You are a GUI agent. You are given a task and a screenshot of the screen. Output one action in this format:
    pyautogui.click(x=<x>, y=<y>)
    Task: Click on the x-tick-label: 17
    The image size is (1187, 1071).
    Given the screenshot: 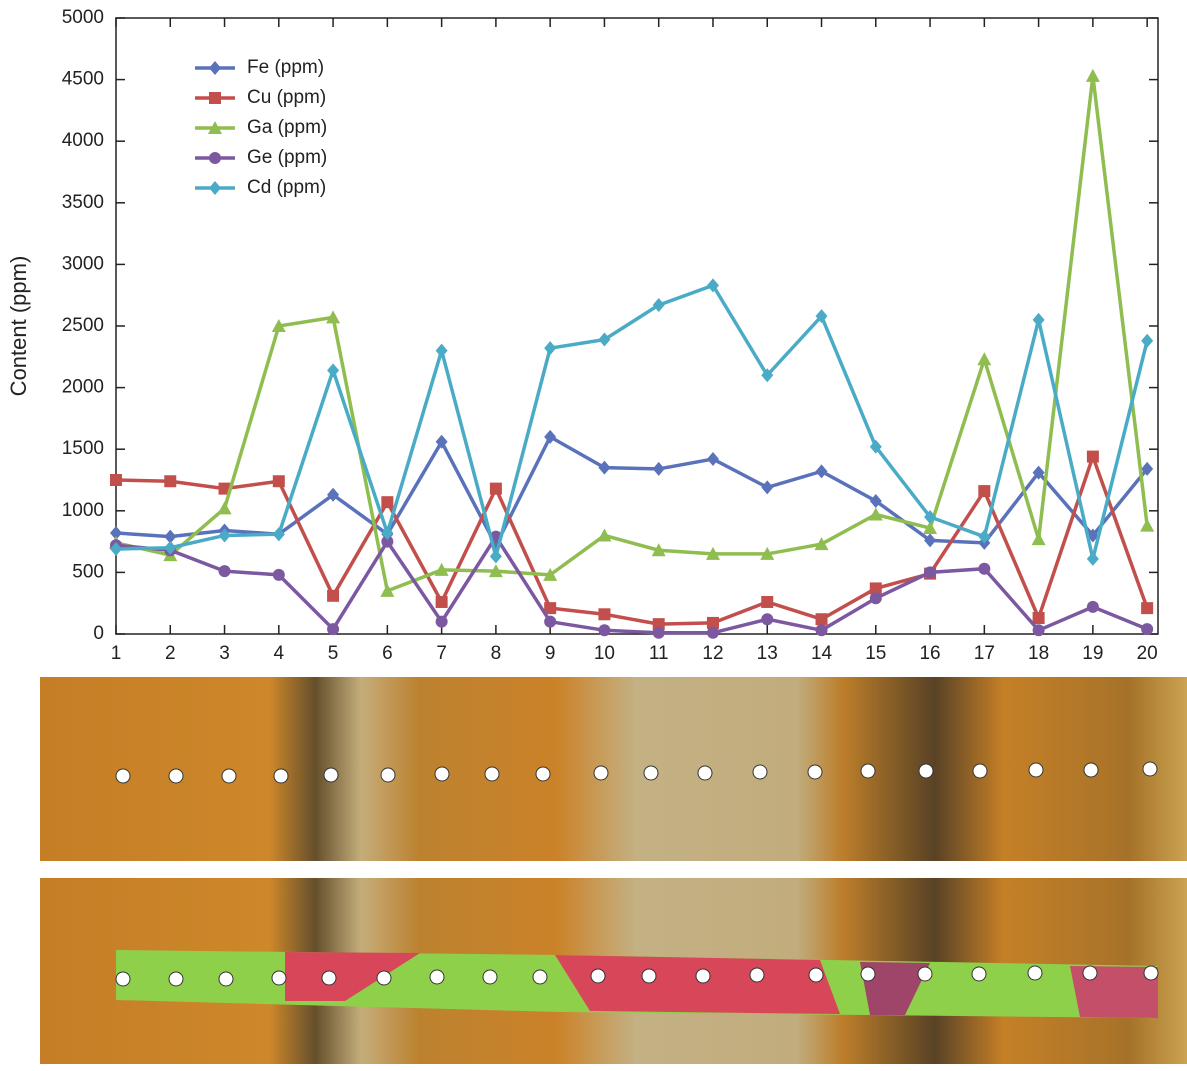 What is the action you would take?
    pyautogui.click(x=984, y=653)
    